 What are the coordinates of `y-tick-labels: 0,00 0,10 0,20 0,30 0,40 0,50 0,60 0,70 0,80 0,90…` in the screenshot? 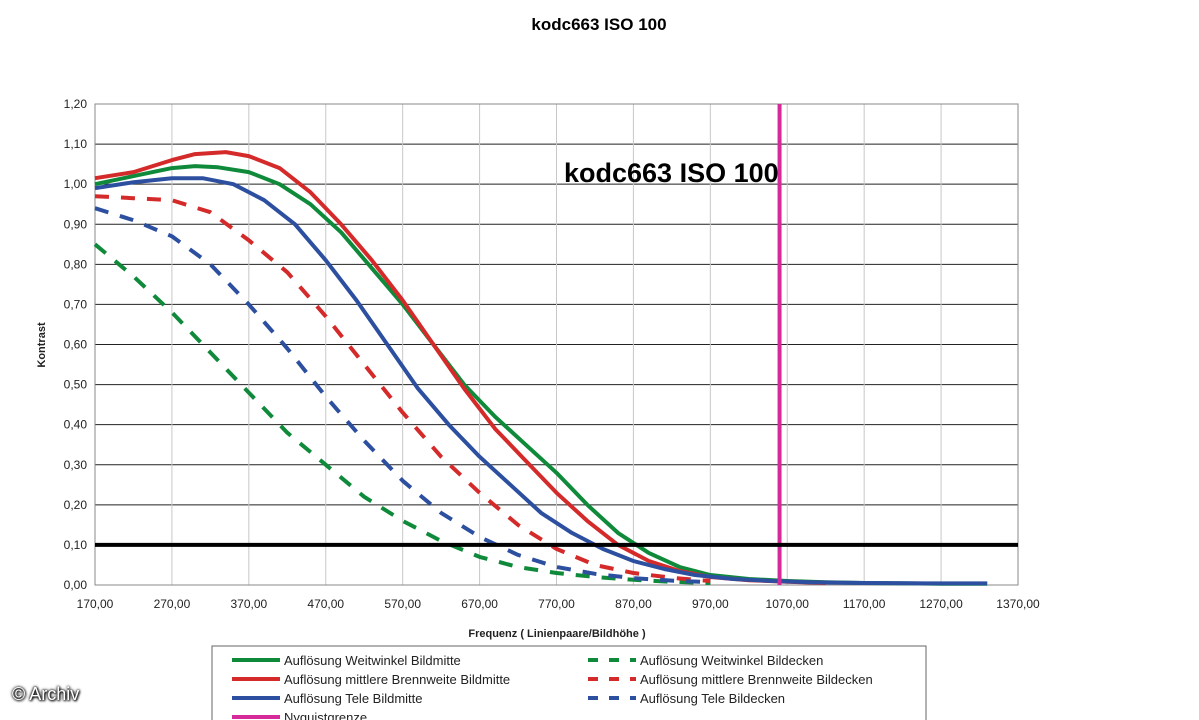 It's located at (76, 344).